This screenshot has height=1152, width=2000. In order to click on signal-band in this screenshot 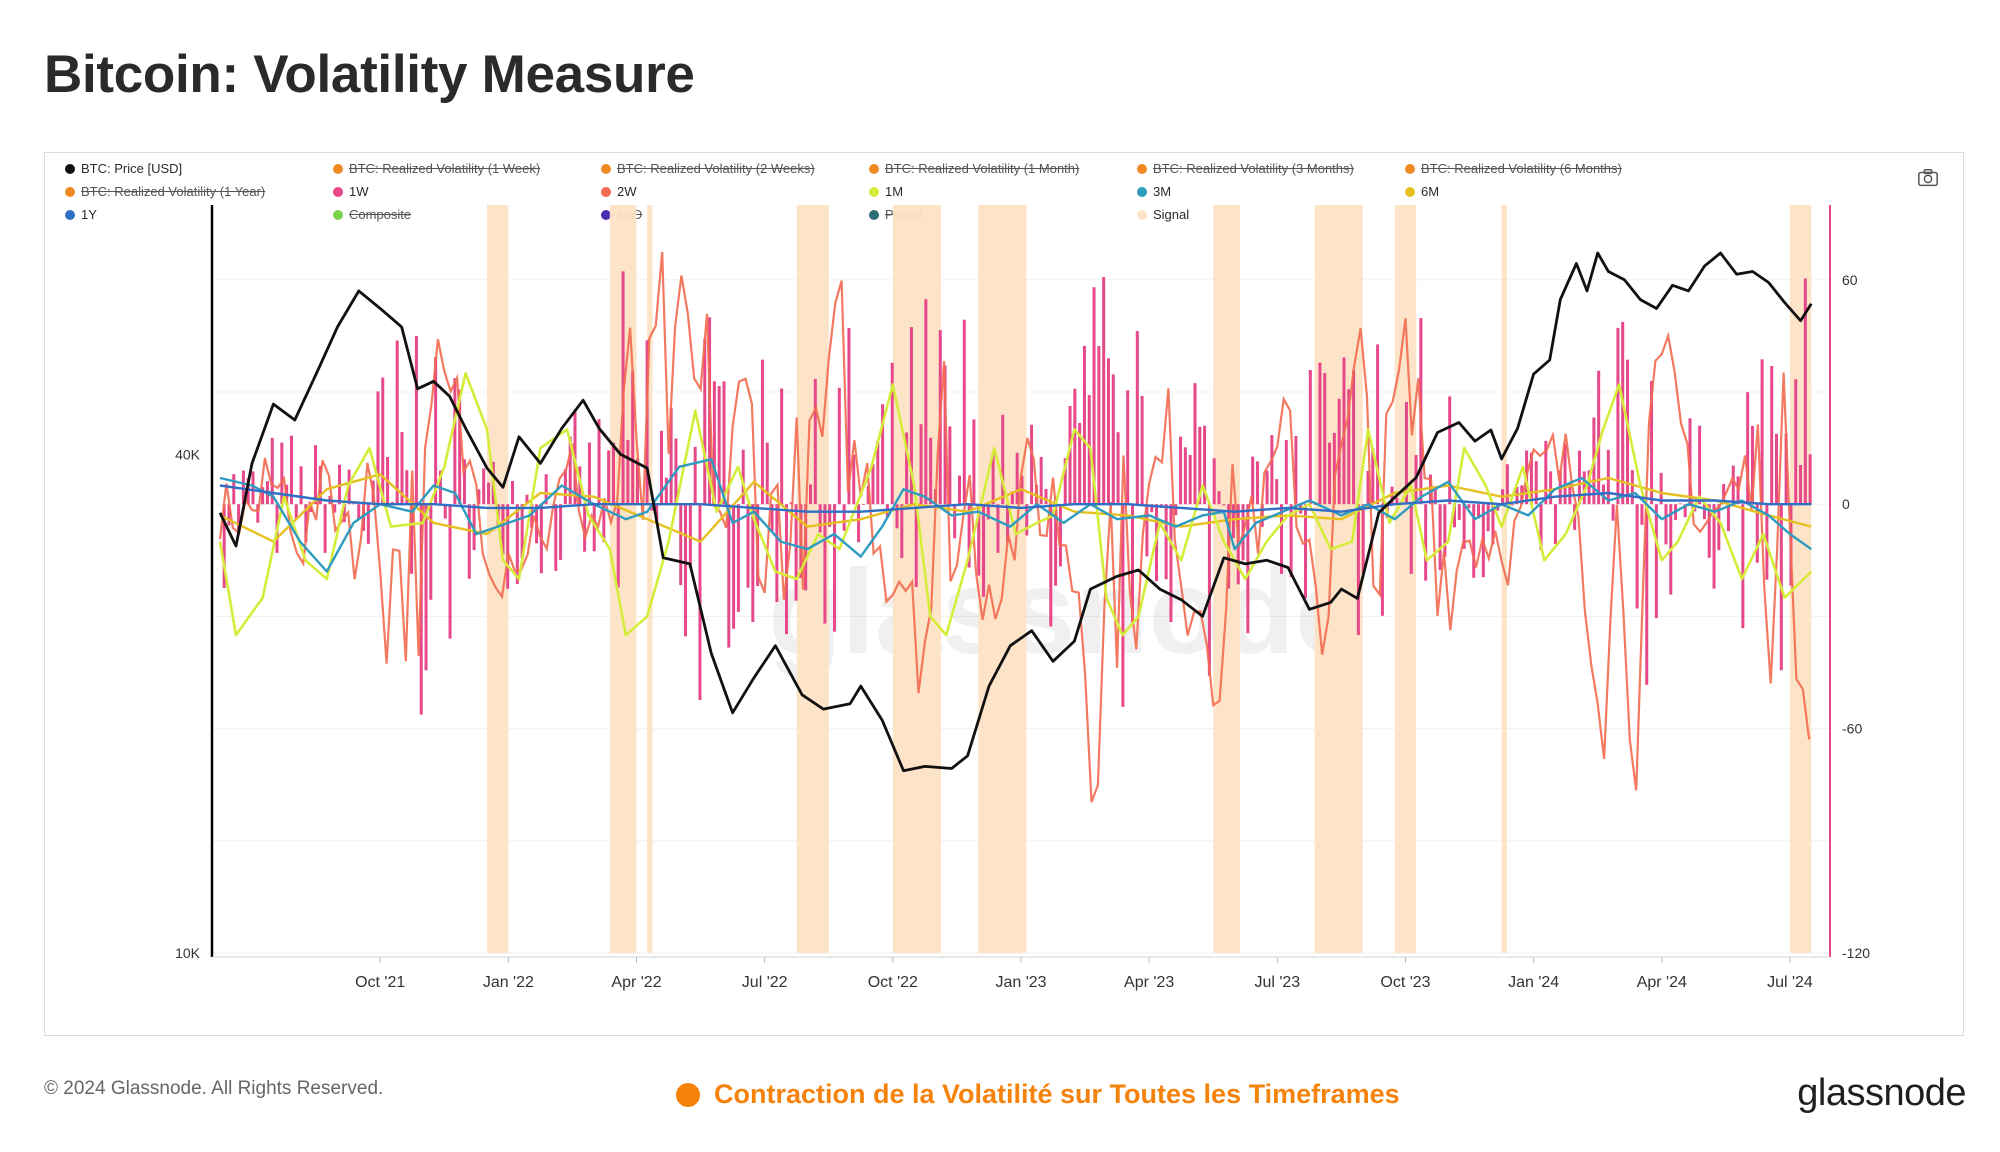, I will do `click(1338, 579)`.